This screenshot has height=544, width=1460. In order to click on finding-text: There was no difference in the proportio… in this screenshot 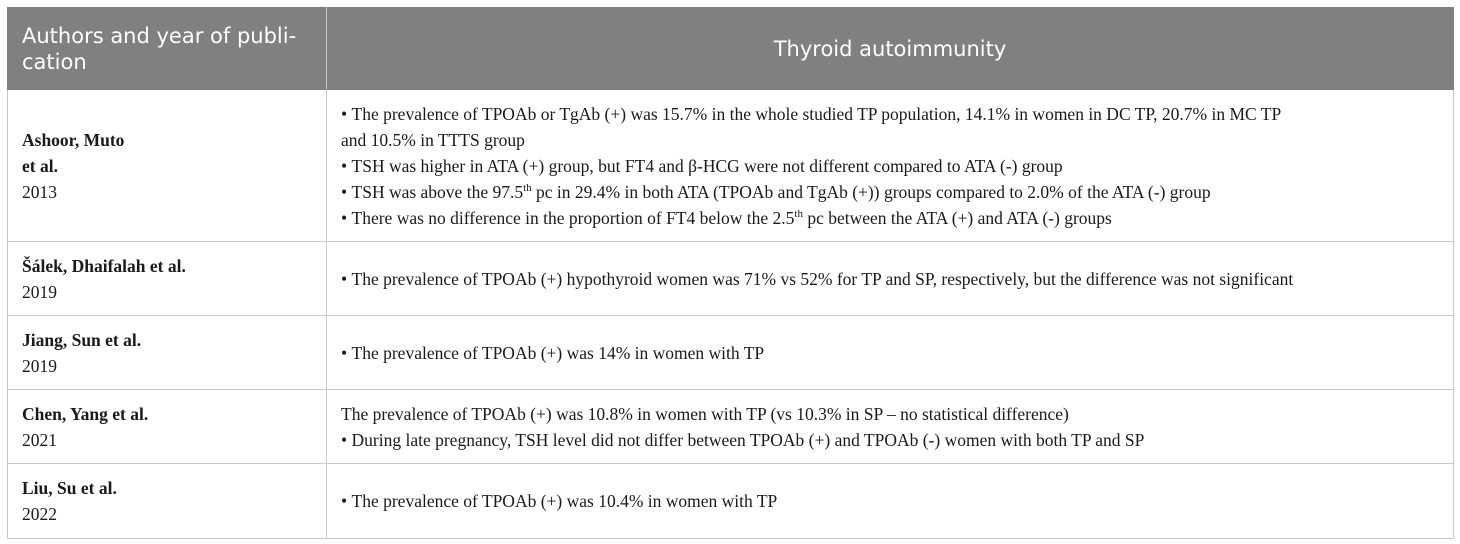, I will do `click(573, 217)`.